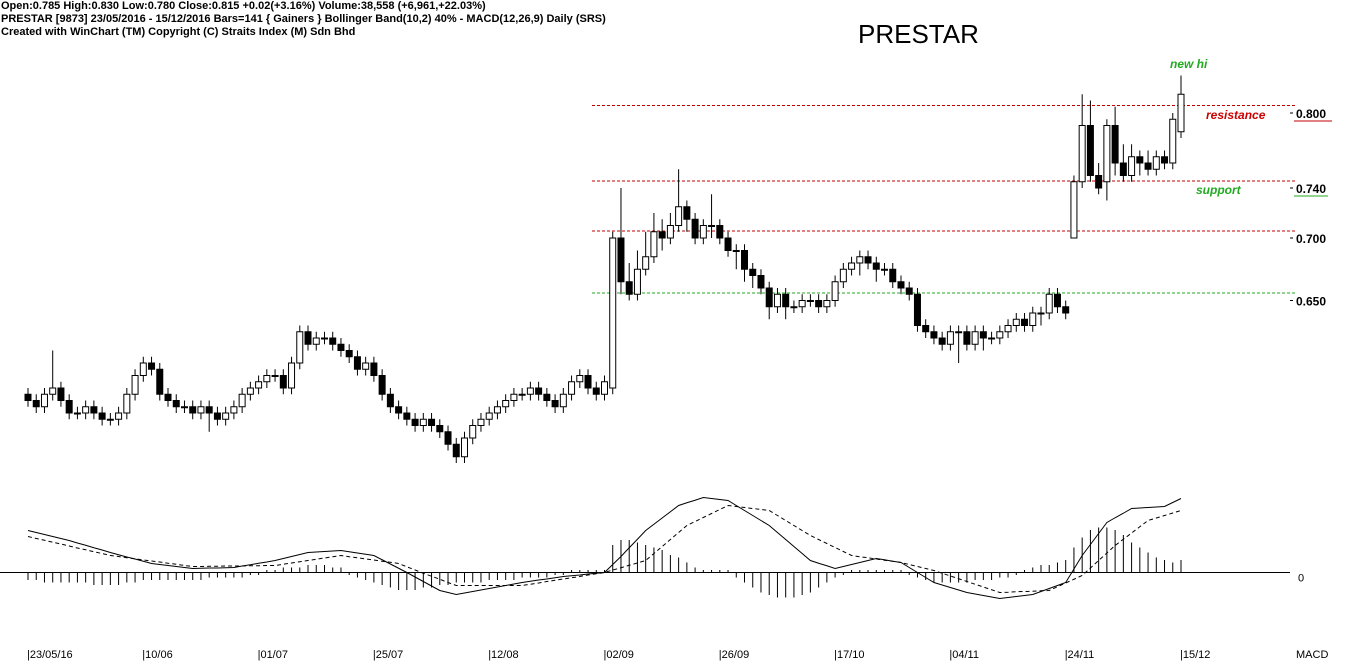  Describe the element at coordinates (1080, 655) in the screenshot. I see `x-tick-label: |24/11` at that location.